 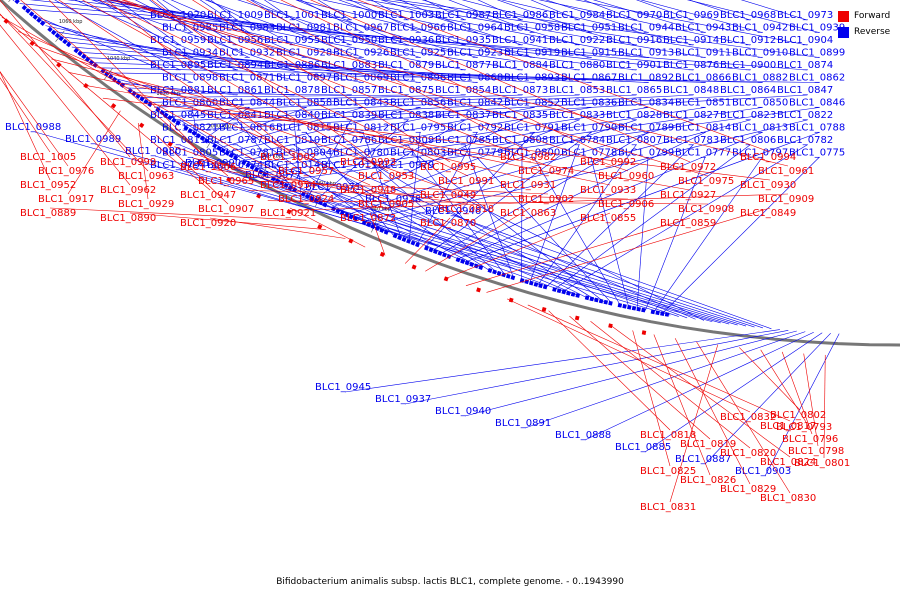 What do you see at coordinates (634, 140) in the screenshot?
I see `reverse-gene-label: BLC1_0807` at bounding box center [634, 140].